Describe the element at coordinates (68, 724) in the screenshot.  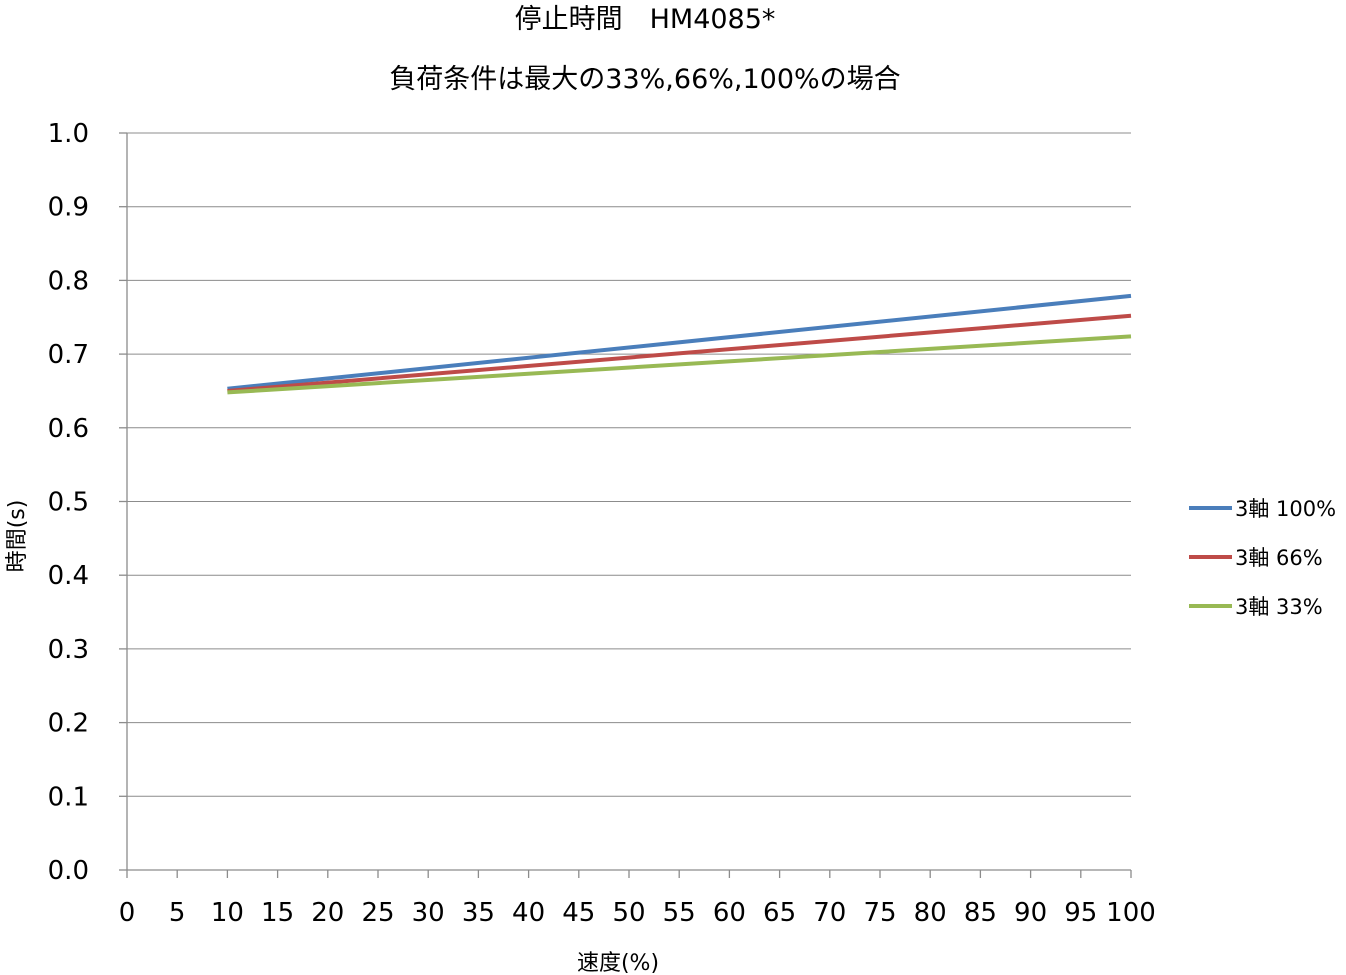
I see `y-tick-label: 0.2` at that location.